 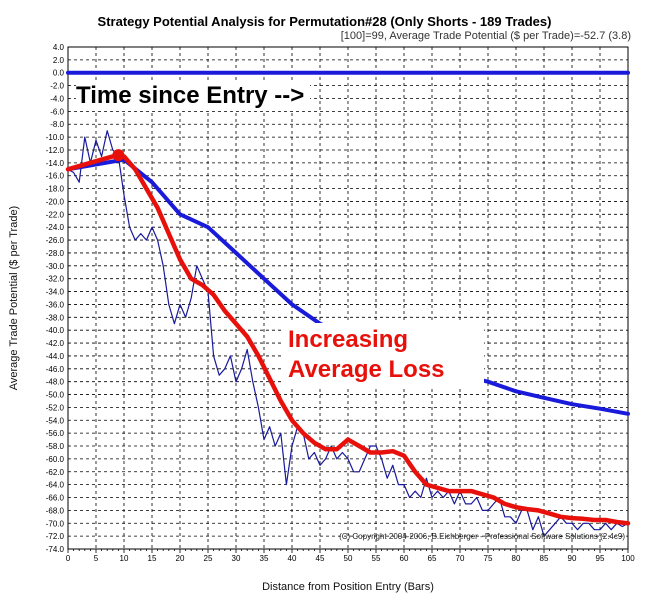 I want to click on y-tick-label: -26.0, so click(x=55, y=240).